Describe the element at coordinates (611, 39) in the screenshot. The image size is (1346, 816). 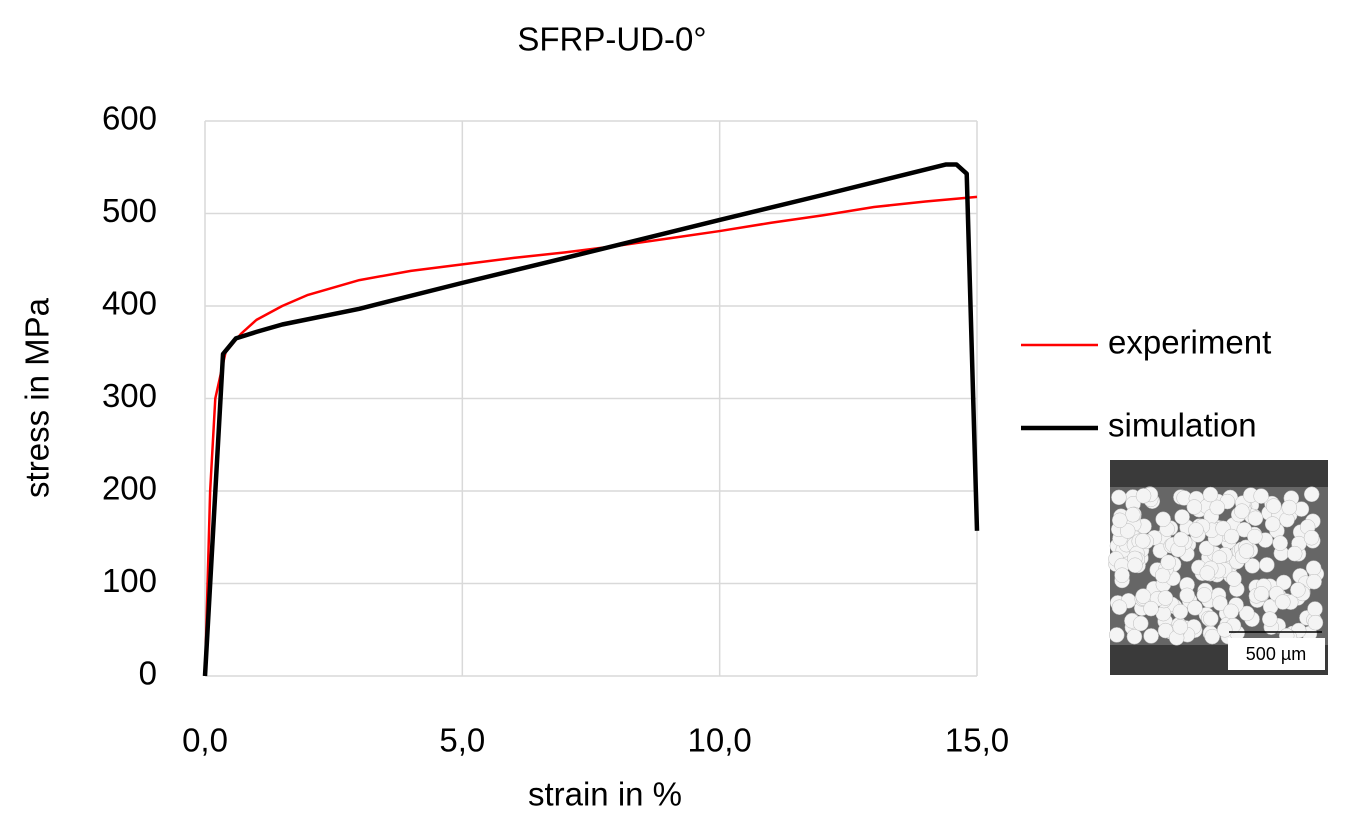
I see `chart-title: SFRP-UD-0°` at that location.